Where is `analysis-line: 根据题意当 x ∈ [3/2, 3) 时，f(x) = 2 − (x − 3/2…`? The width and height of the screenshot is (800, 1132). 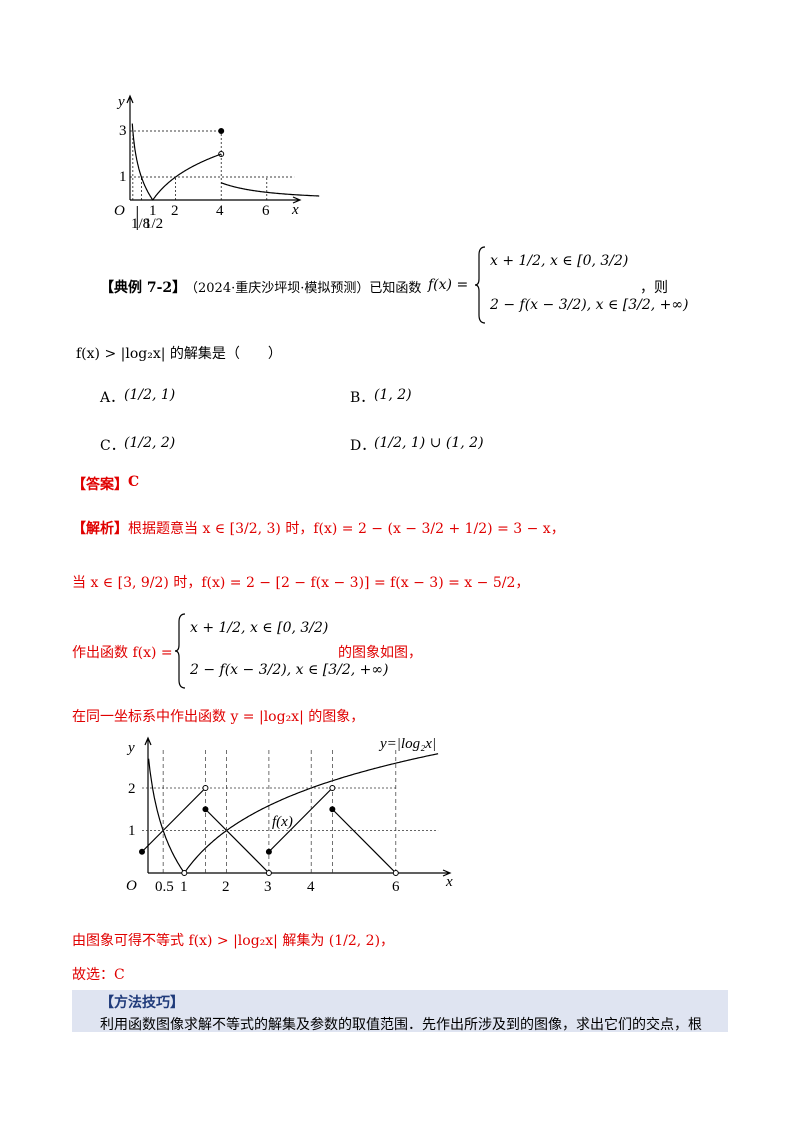
analysis-line: 根据题意当 x ∈ [3/2, 3) 时，f(x) = 2 − (x − 3/2… is located at coordinates (346, 529).